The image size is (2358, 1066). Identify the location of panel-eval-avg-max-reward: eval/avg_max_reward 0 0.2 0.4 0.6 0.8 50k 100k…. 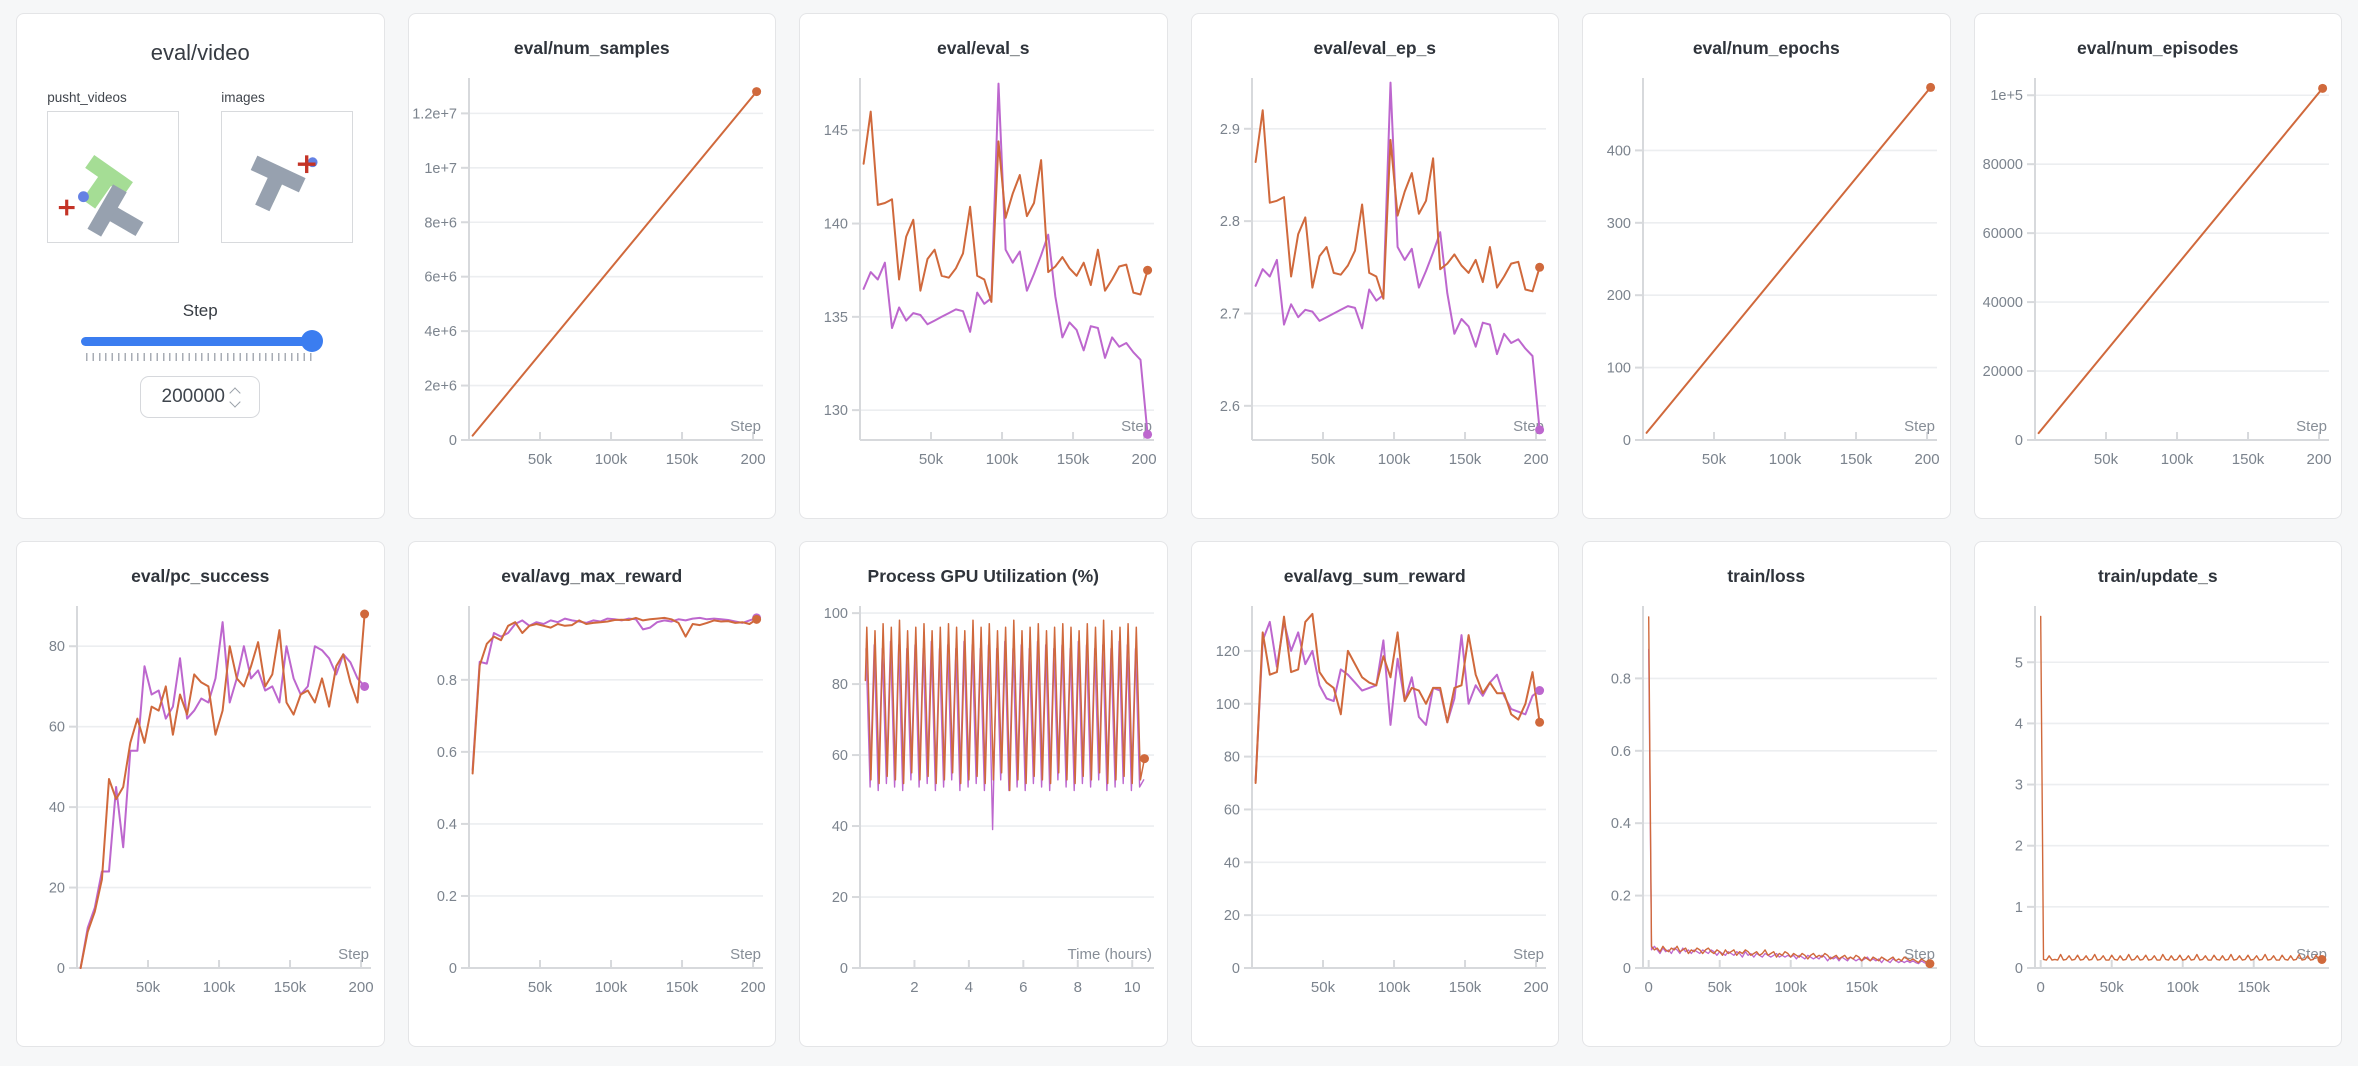
(591, 794).